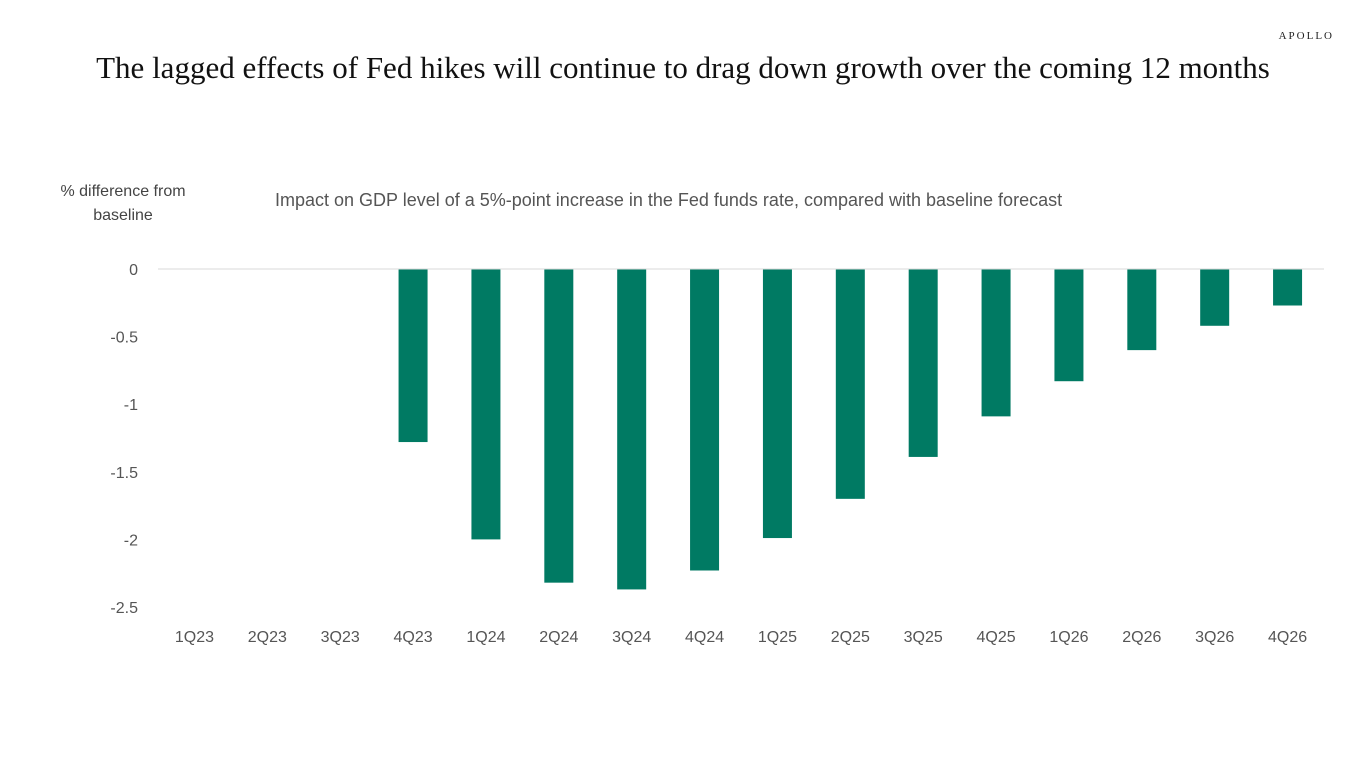  Describe the element at coordinates (705, 420) in the screenshot. I see `bar-4q24` at that location.